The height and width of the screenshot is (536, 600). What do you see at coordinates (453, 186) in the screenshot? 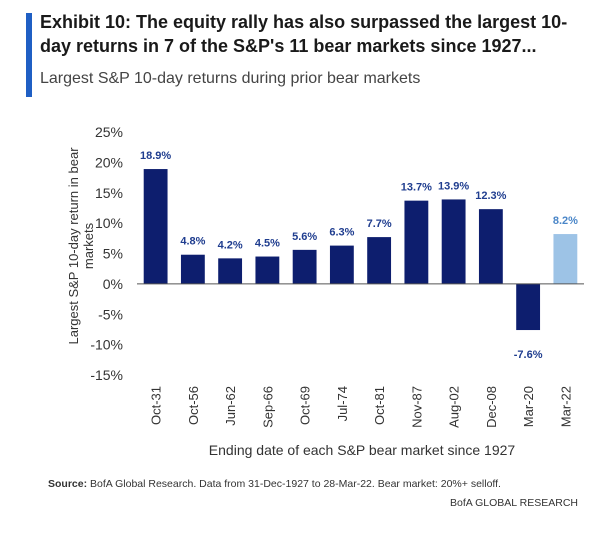
I see `data-label: 13.9%` at bounding box center [453, 186].